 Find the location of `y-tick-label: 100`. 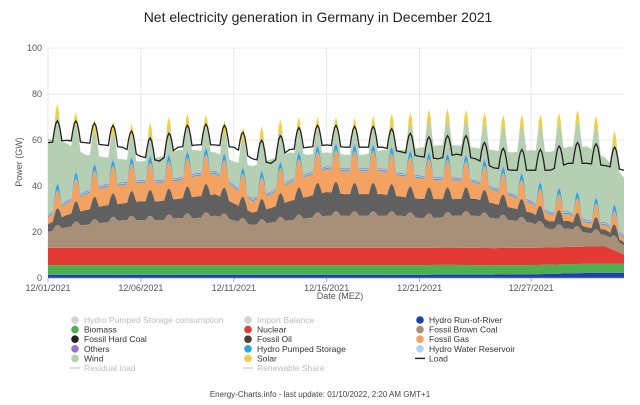

y-tick-label: 100 is located at coordinates (34, 48).